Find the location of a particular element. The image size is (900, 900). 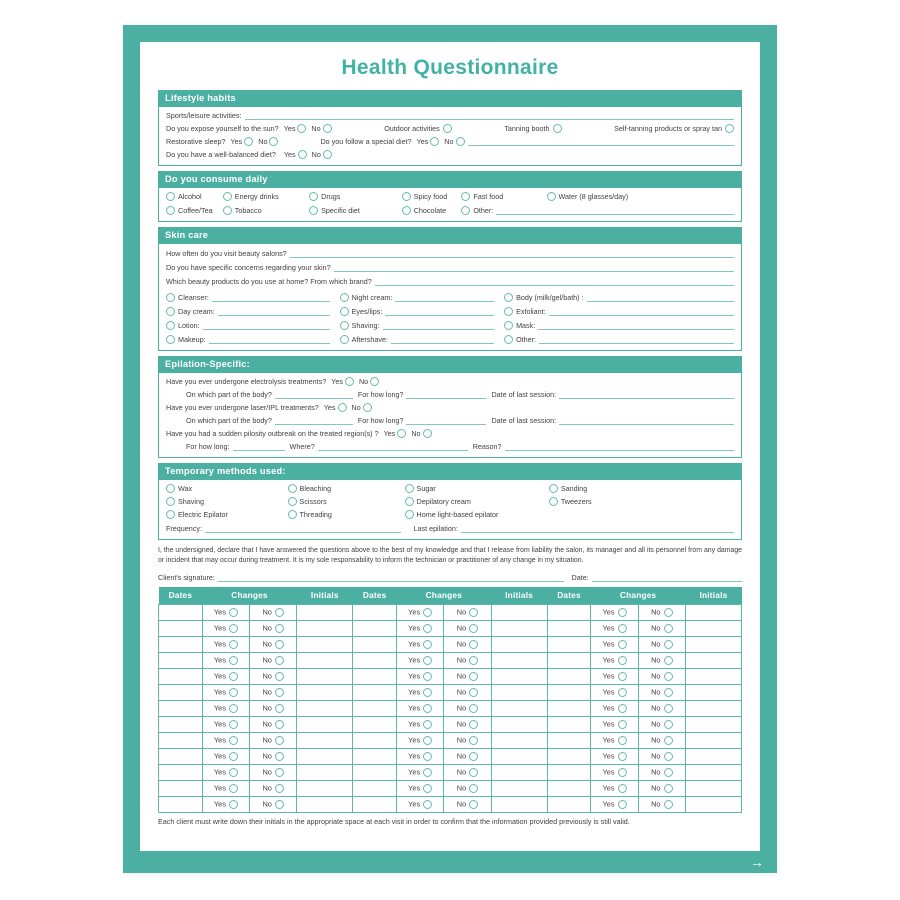

signature-line is located at coordinates (390, 577).